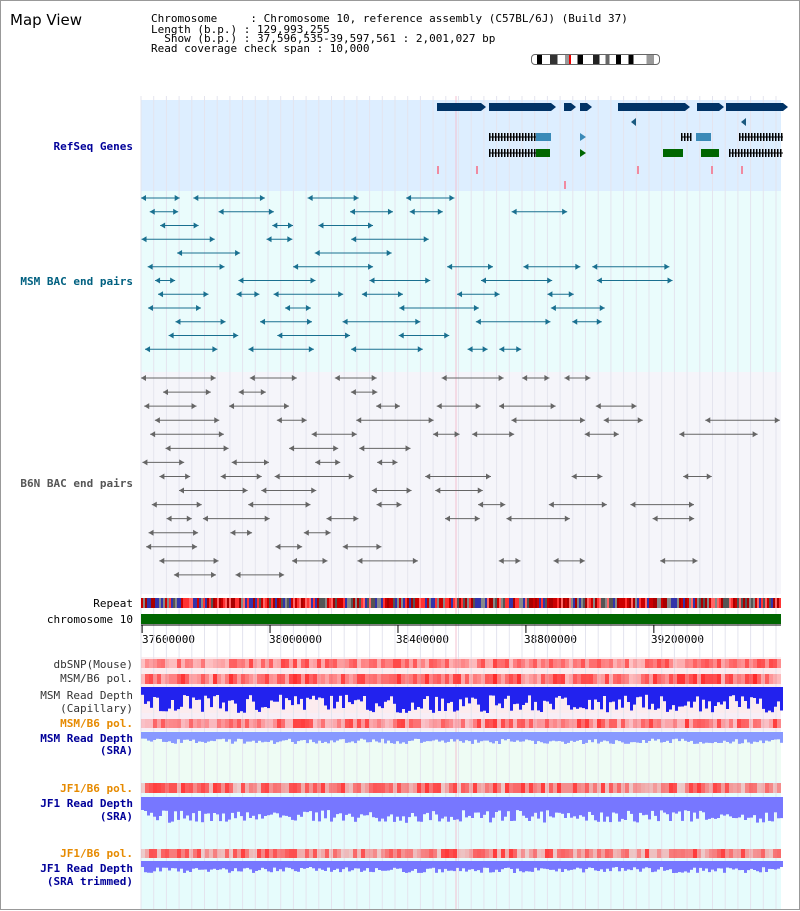 Image resolution: width=800 pixels, height=911 pixels. What do you see at coordinates (76, 483) in the screenshot?
I see `b6n-bac-label: B6N BAC end pairs` at bounding box center [76, 483].